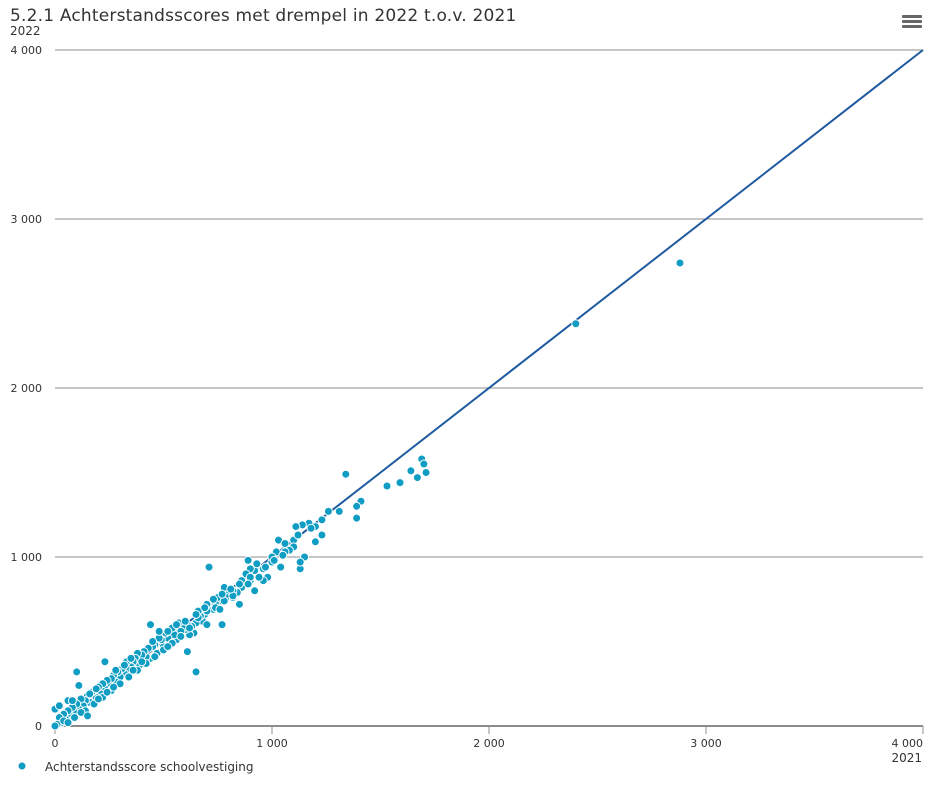  Describe the element at coordinates (272, 743) in the screenshot. I see `x-tick-label: 1 000` at that location.